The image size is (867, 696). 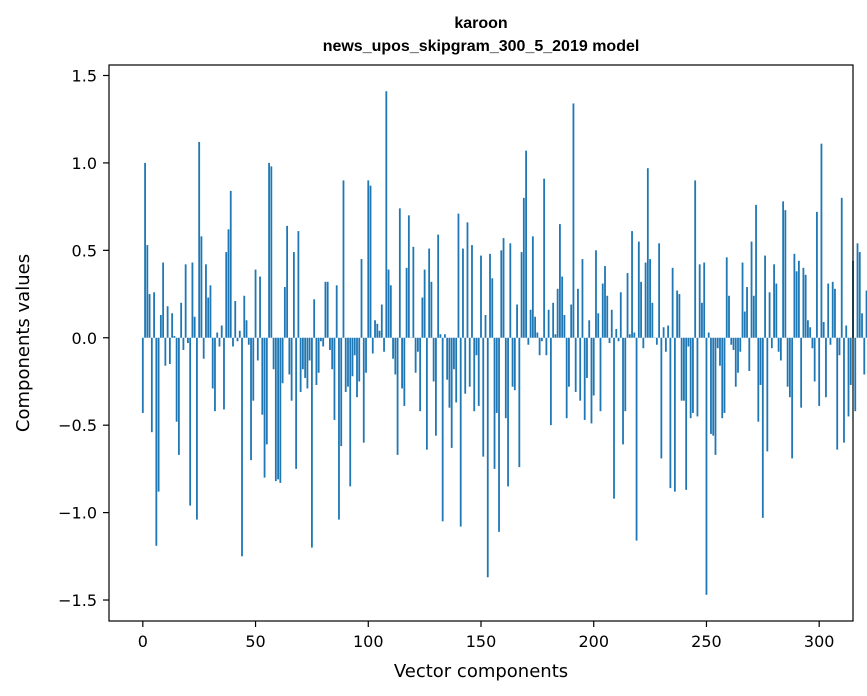 What do you see at coordinates (819, 641) in the screenshot?
I see `x-tick-label: 300` at bounding box center [819, 641].